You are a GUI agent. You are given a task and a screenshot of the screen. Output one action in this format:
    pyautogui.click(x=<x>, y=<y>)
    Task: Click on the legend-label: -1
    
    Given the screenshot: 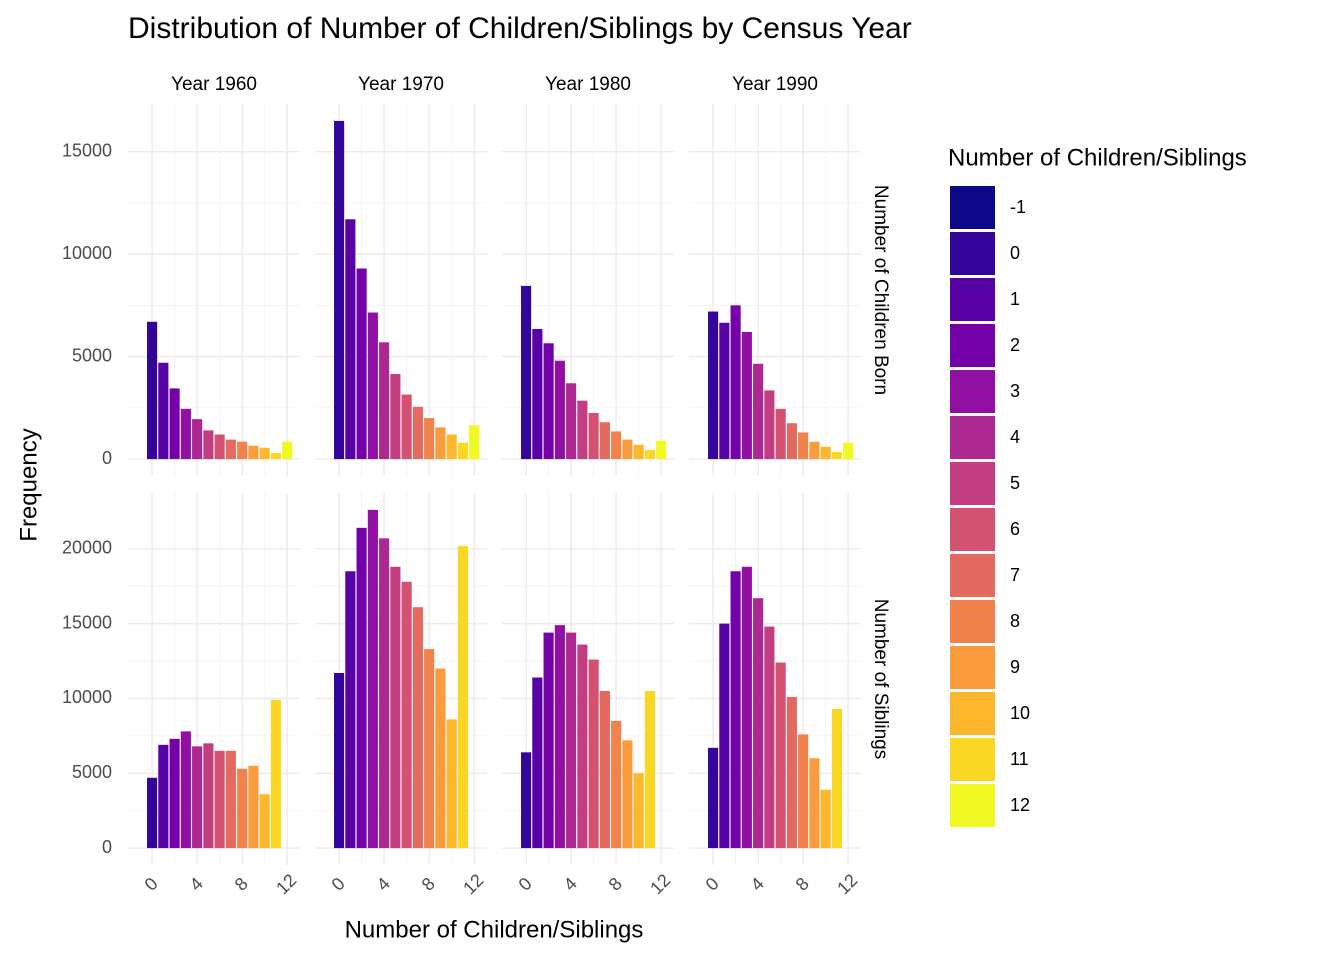 What is the action you would take?
    pyautogui.click(x=1018, y=207)
    